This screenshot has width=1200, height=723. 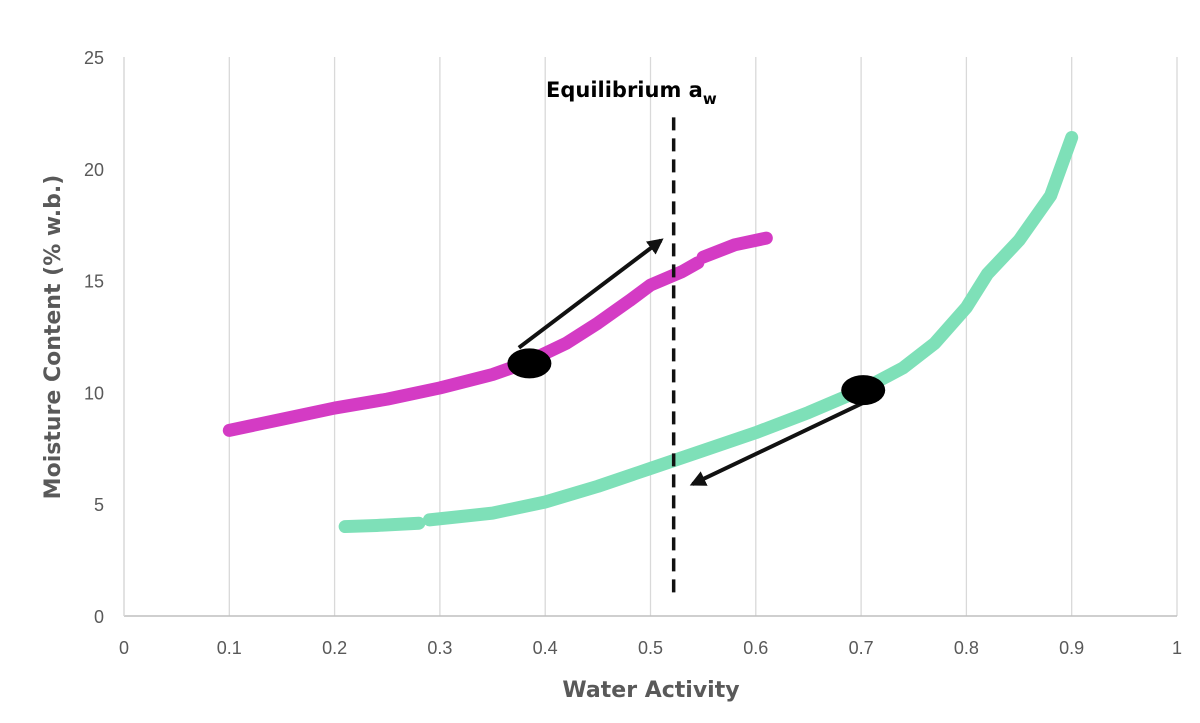 I want to click on x-tick-label: 0.5, so click(x=650, y=648).